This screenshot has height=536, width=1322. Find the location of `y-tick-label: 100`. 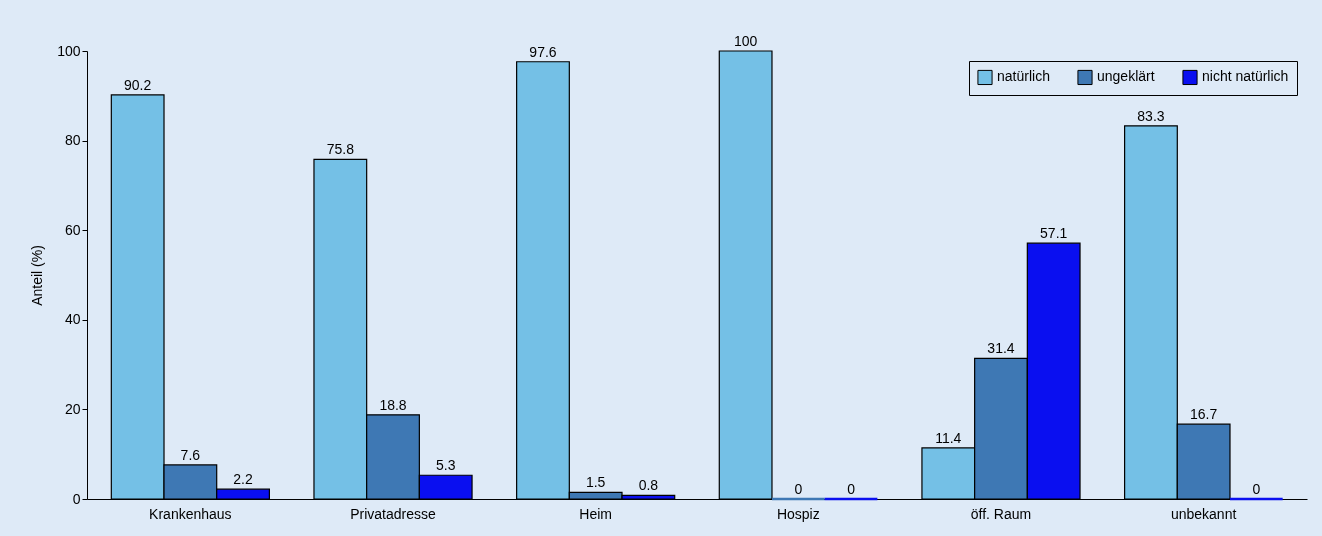

y-tick-label: 100 is located at coordinates (69, 50).